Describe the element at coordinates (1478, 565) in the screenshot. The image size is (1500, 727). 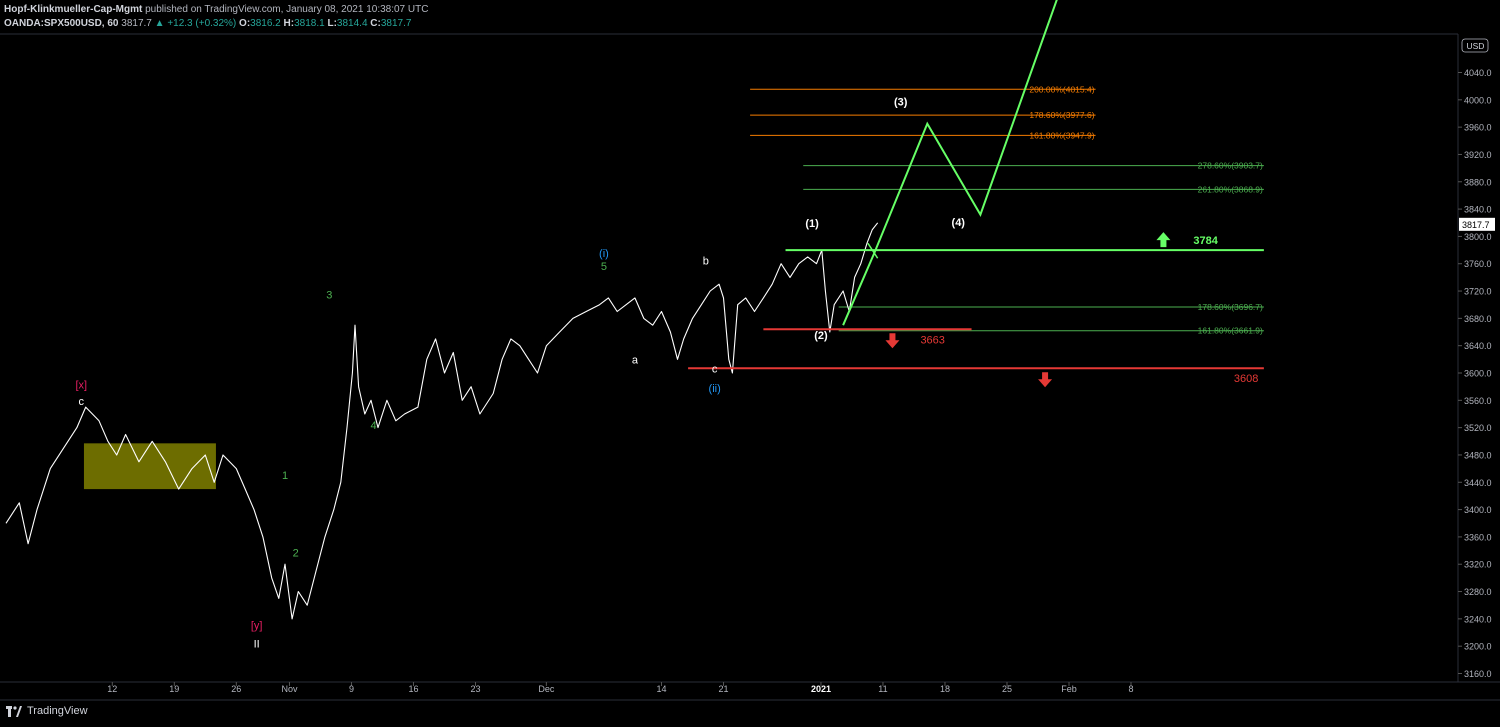
I see `price-axis-label: 3320.0` at that location.